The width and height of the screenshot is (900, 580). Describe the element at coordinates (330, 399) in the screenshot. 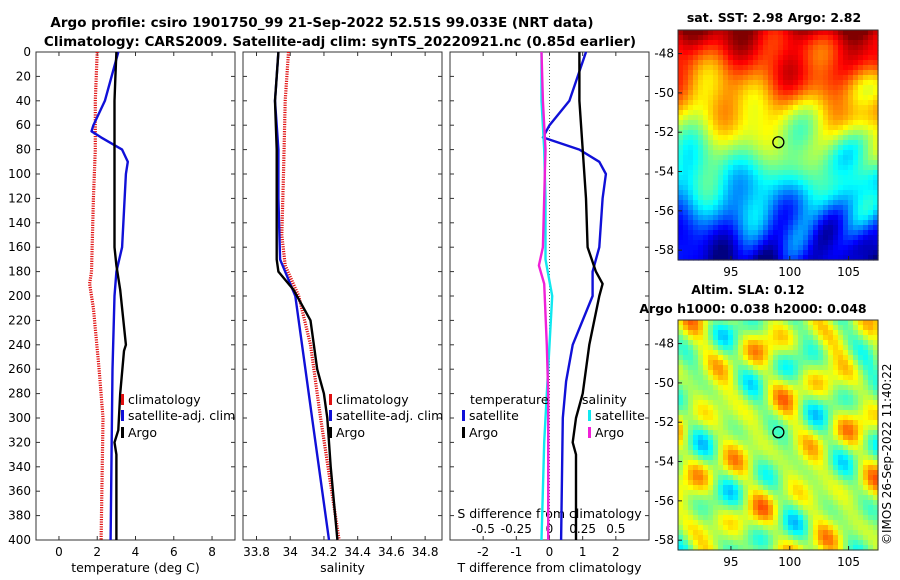

I see `salinity-legend-0-swatch` at that location.